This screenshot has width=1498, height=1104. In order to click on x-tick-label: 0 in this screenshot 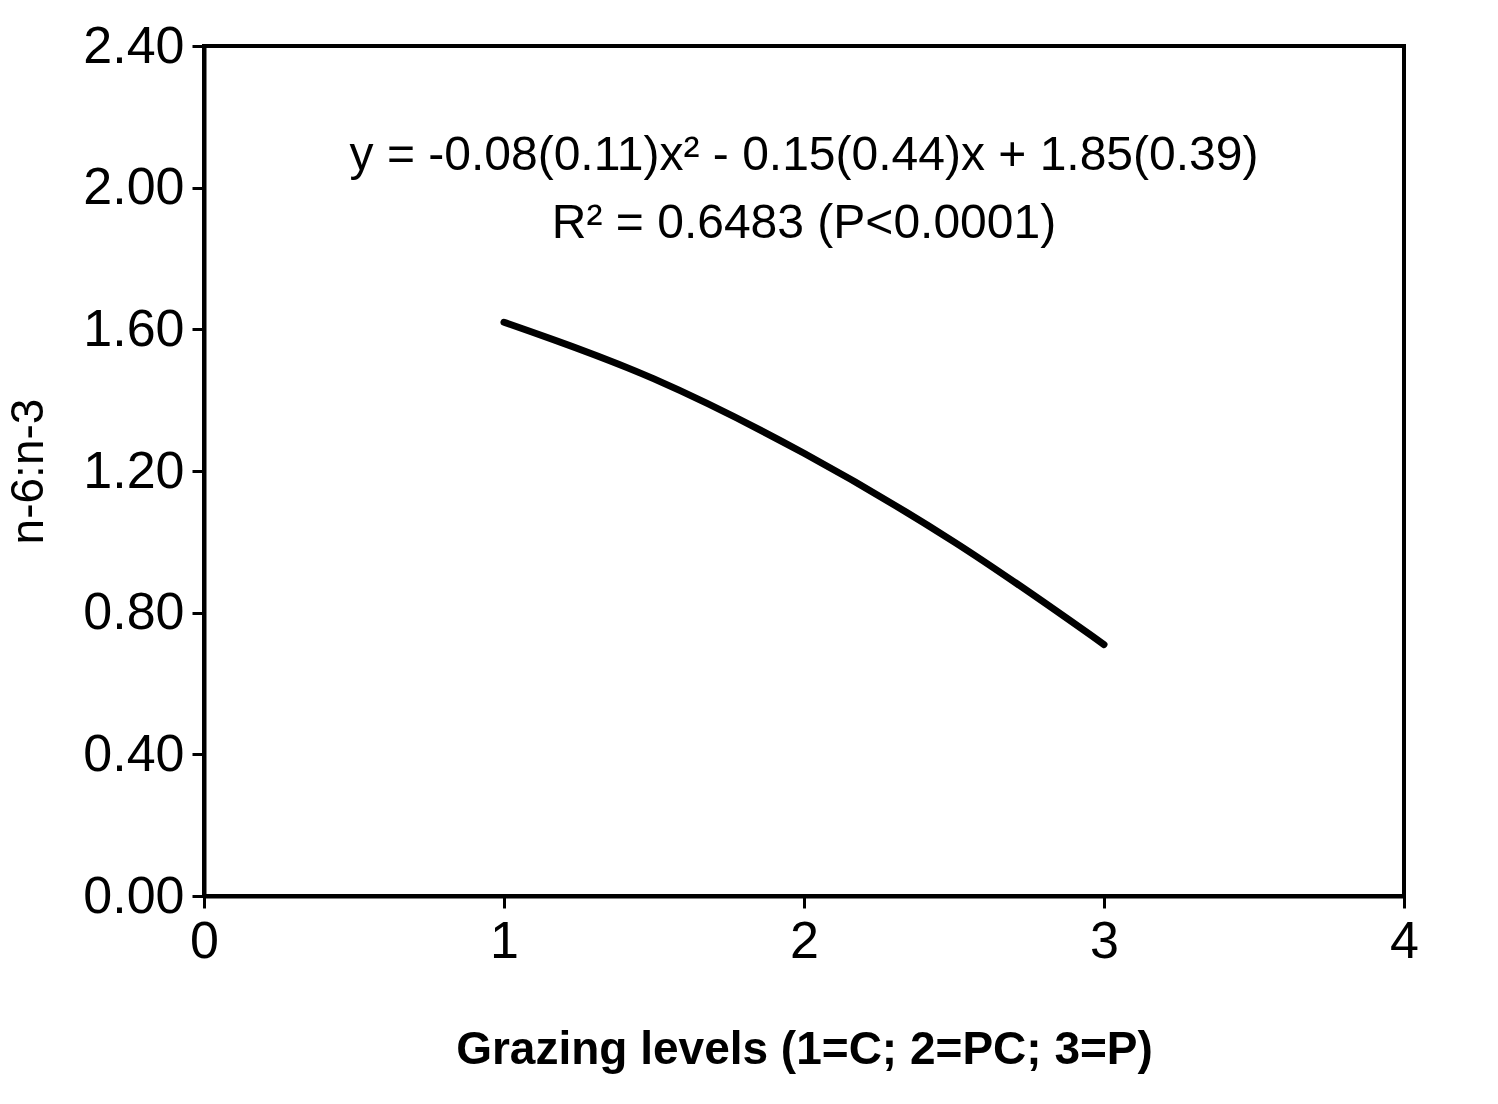, I will do `click(204, 939)`.